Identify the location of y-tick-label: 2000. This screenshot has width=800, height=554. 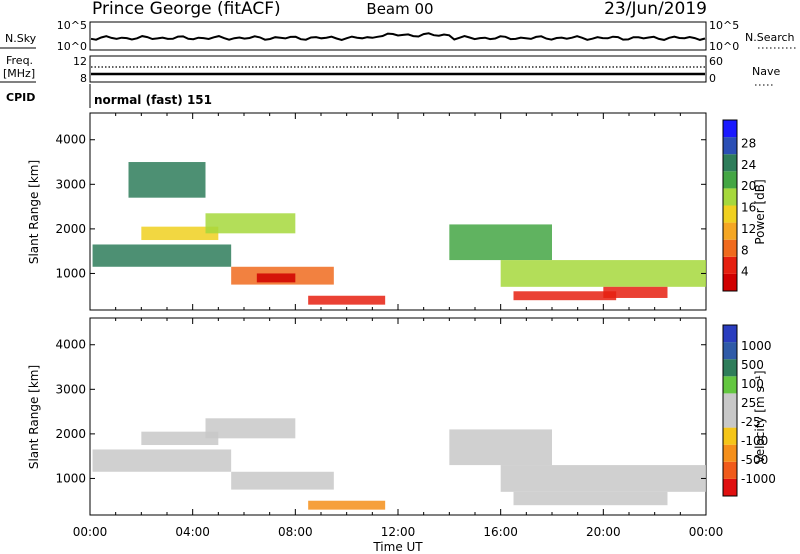
(70, 229).